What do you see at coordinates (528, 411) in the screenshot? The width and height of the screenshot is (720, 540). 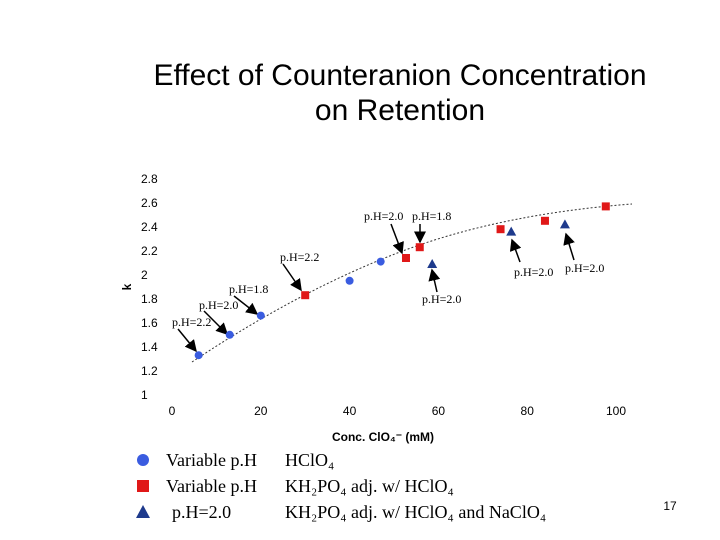 I see `x-tick-label: 80` at bounding box center [528, 411].